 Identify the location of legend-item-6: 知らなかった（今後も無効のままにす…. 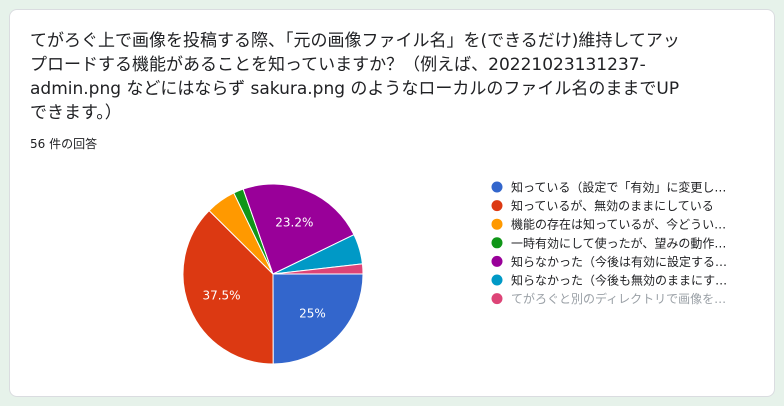
(619, 280).